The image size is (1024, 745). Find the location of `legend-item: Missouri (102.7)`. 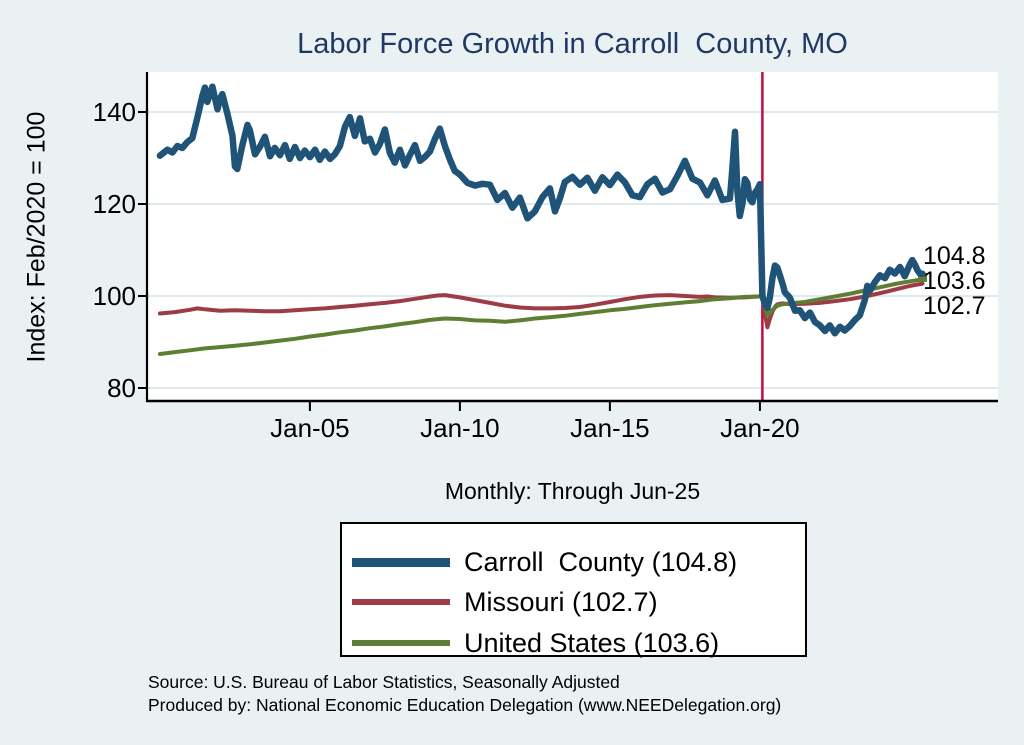

legend-item: Missouri (102.7) is located at coordinates (573, 601).